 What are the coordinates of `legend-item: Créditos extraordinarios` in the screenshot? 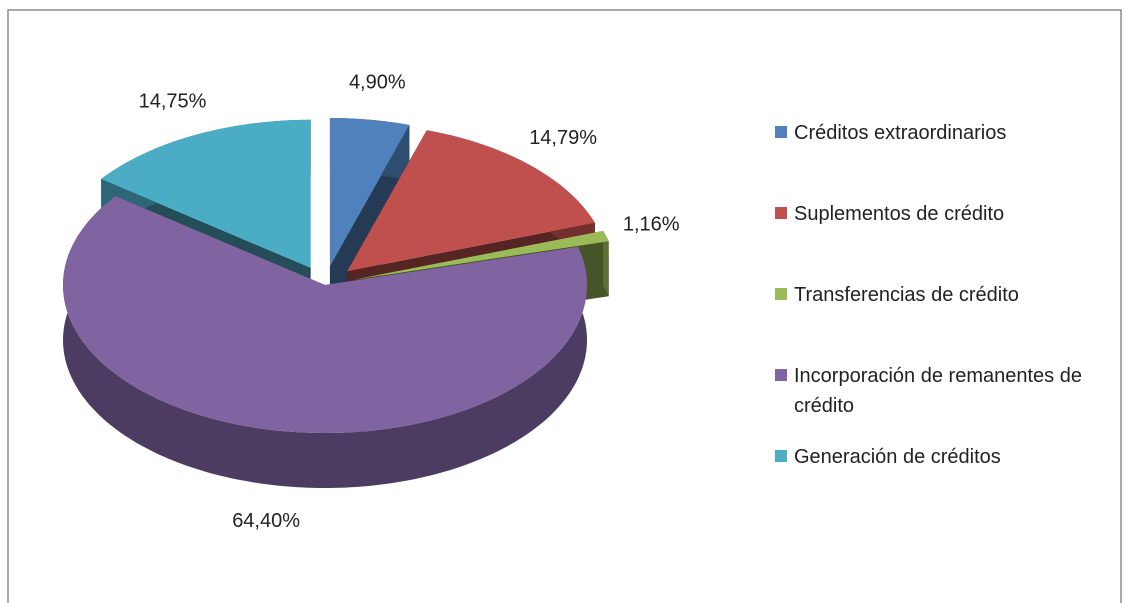 It's located at (947, 158).